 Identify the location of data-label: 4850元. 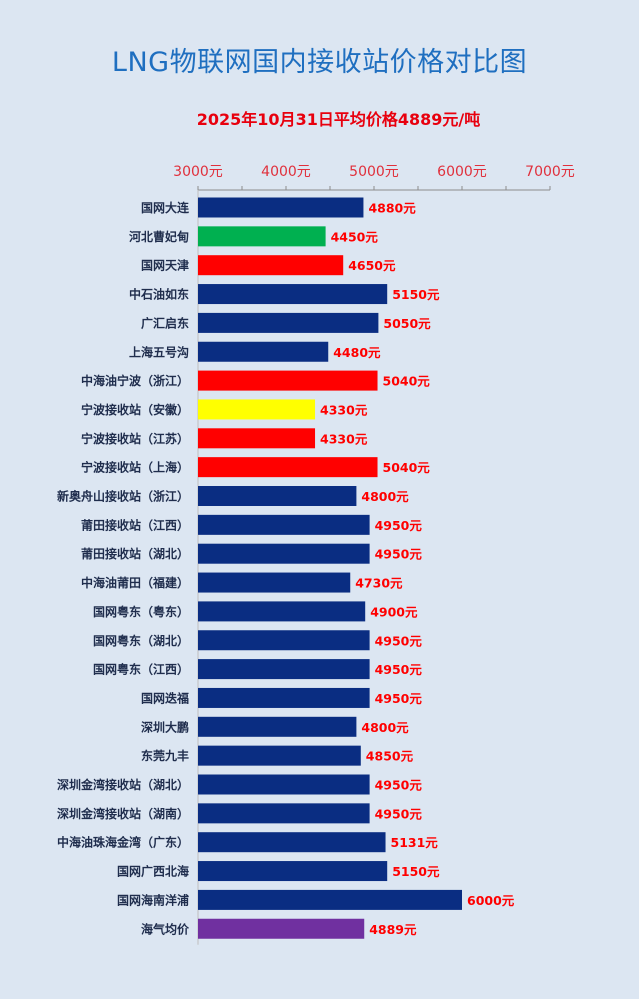
(390, 756).